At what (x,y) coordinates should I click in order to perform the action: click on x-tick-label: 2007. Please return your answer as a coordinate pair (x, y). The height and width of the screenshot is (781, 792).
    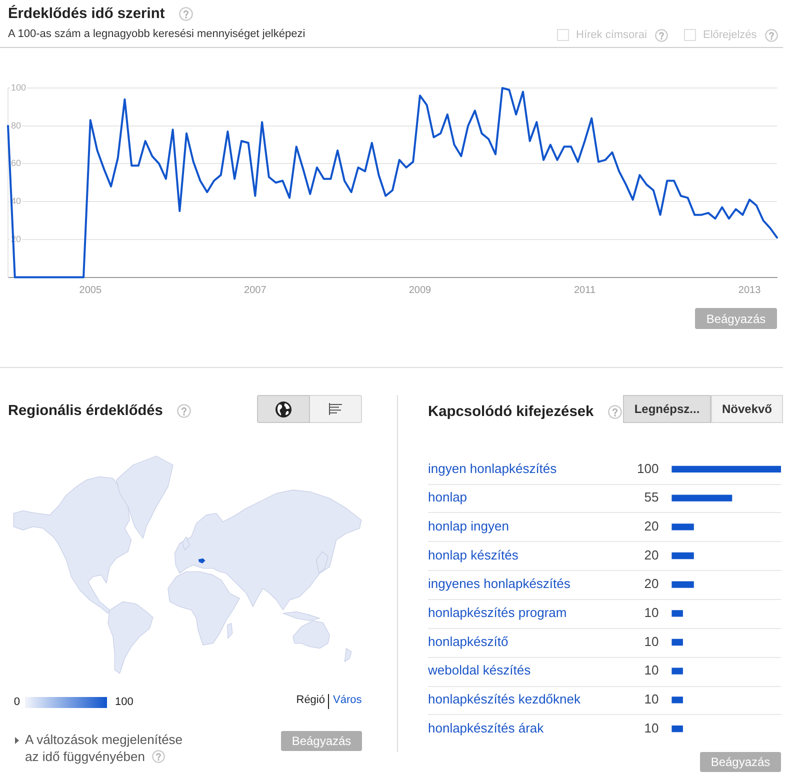
    Looking at the image, I should click on (255, 290).